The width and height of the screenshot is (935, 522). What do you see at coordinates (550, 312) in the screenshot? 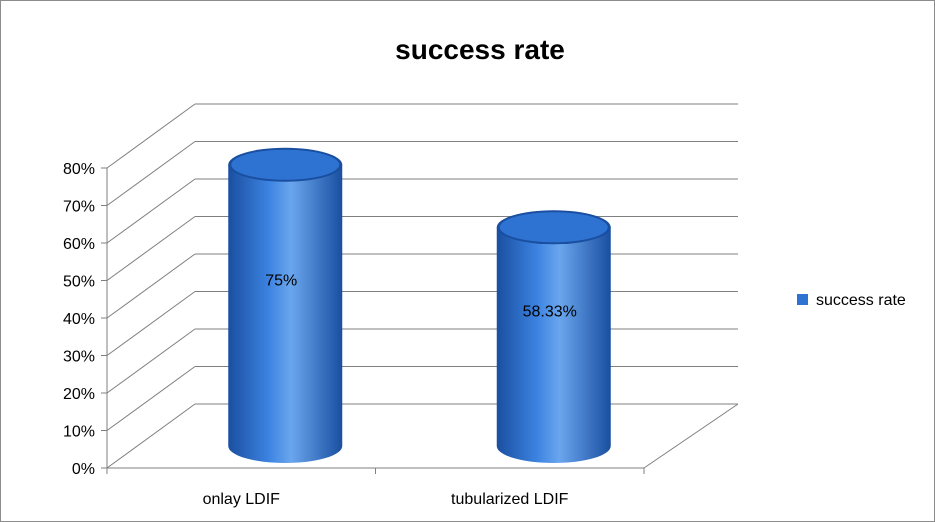
I see `data-label: 58.33%` at bounding box center [550, 312].